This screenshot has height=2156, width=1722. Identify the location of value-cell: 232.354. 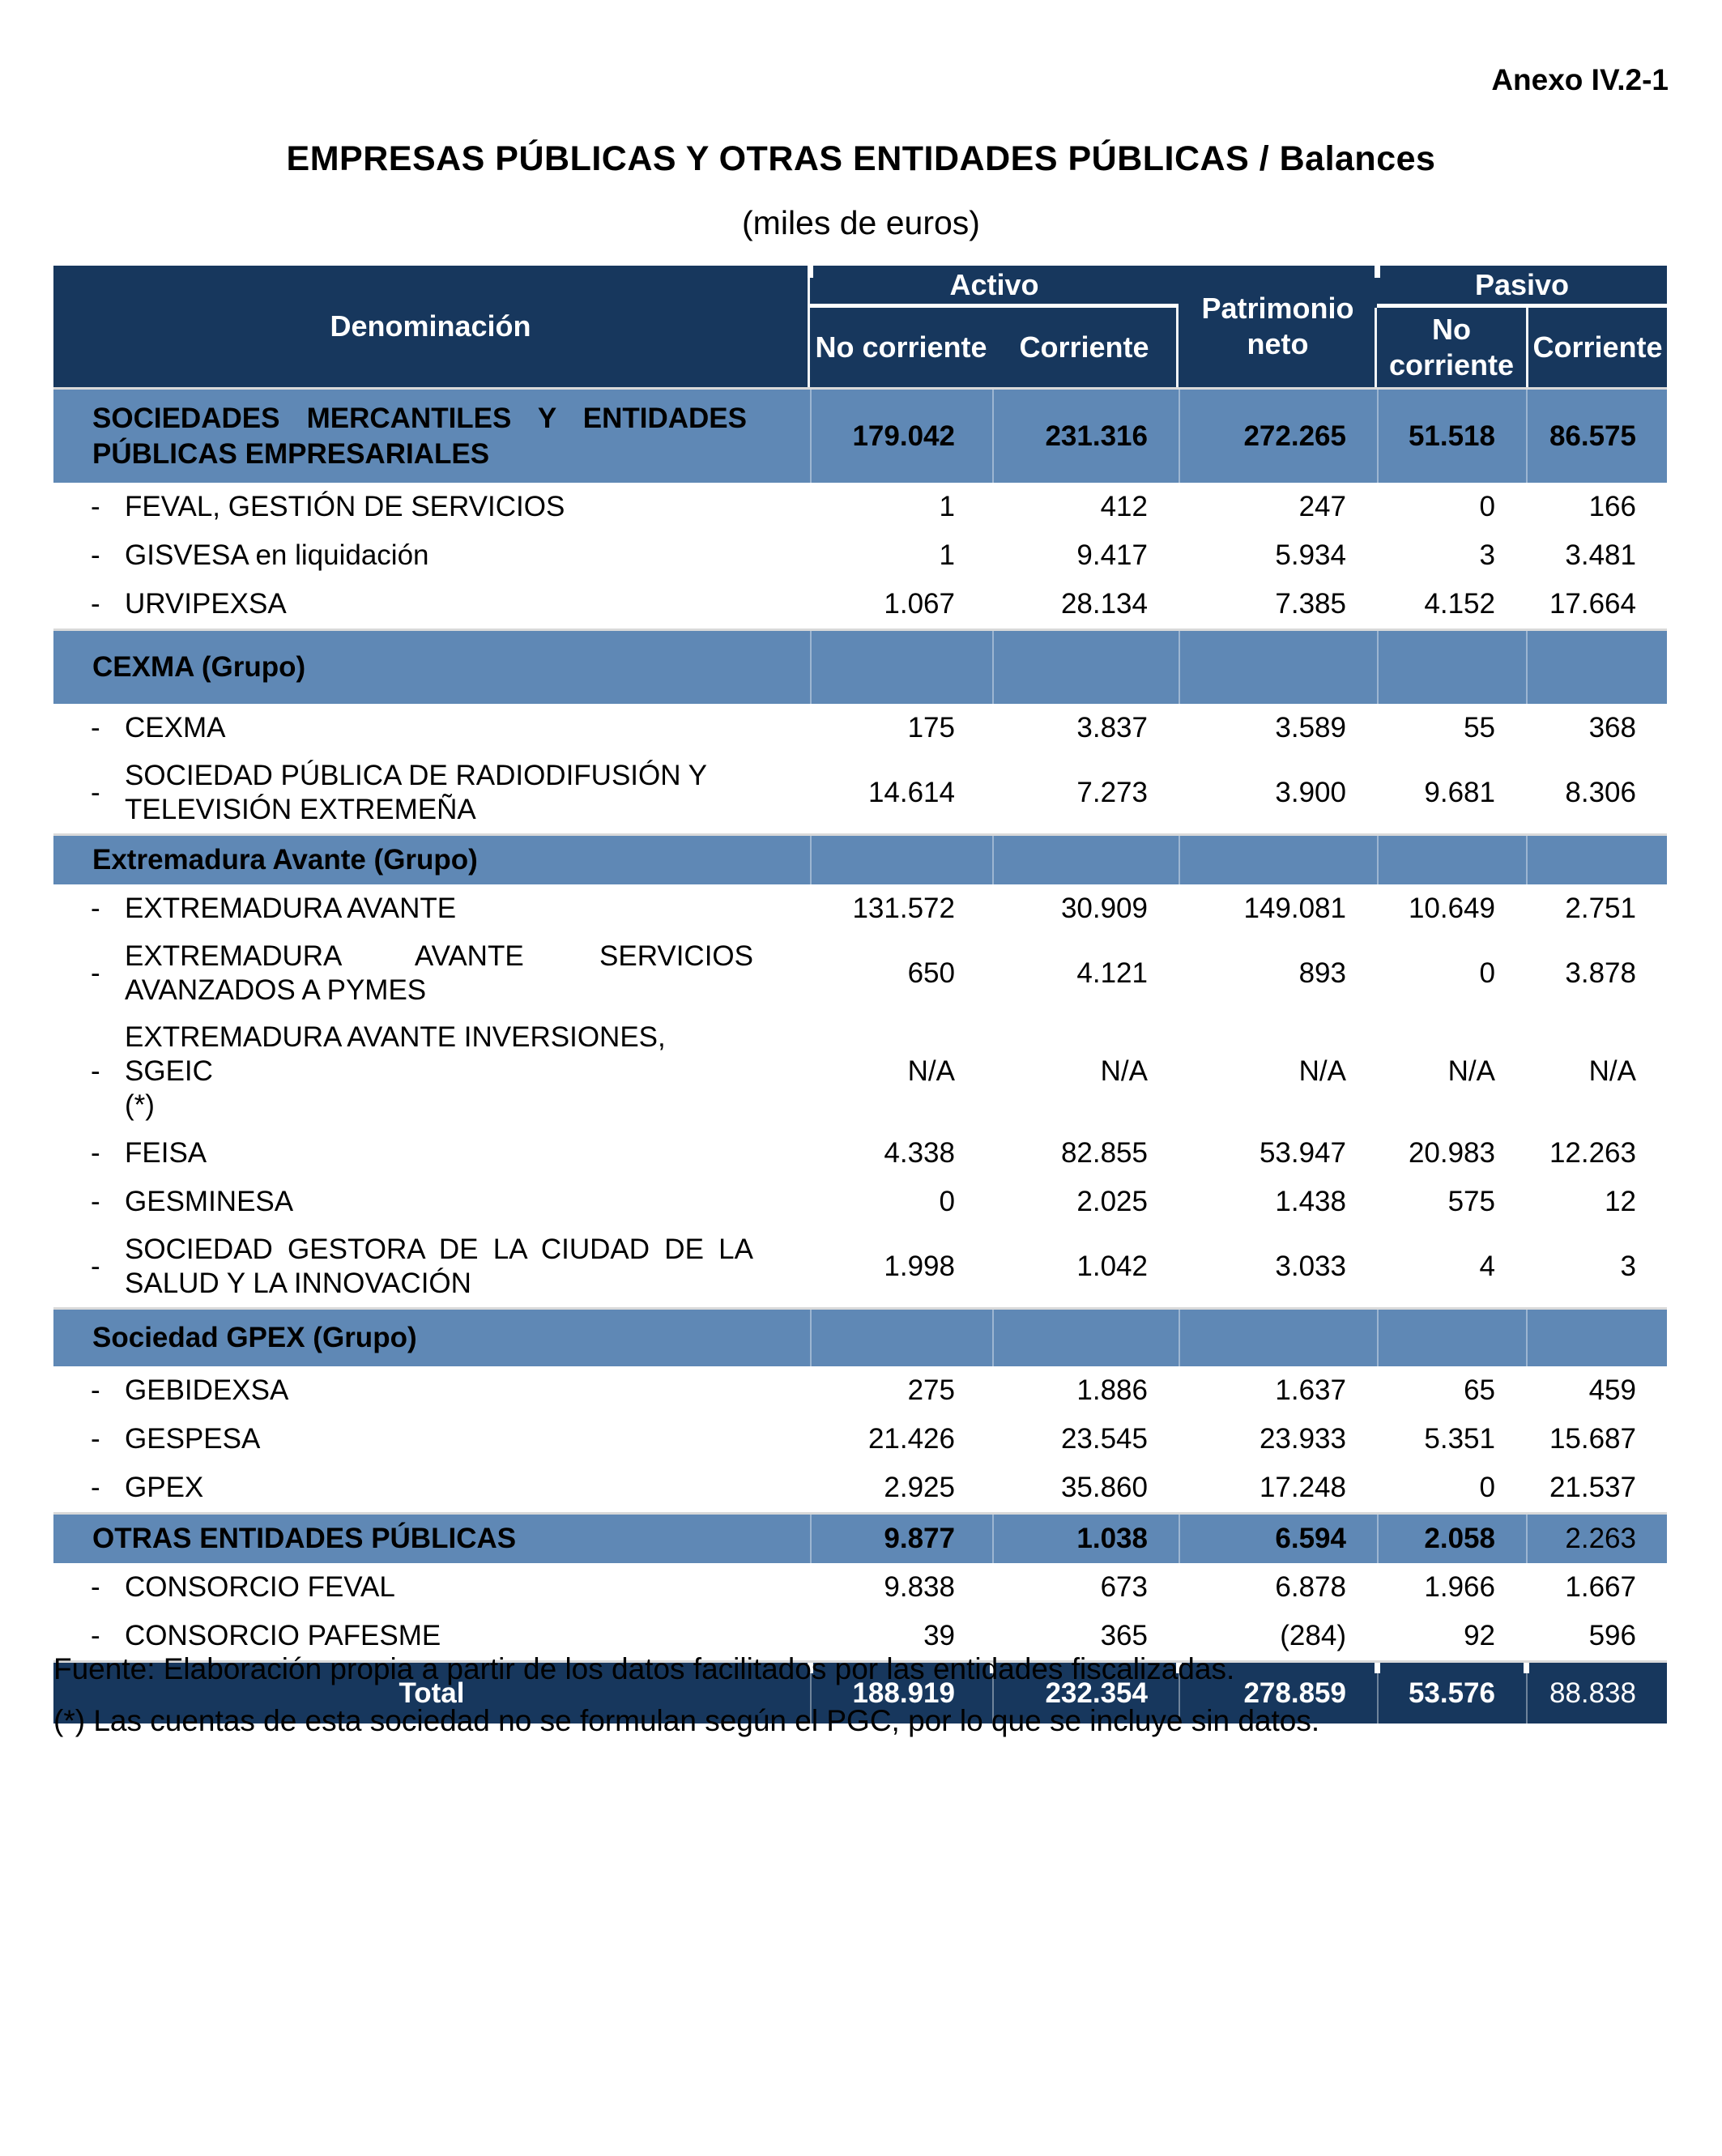
(1085, 1693).